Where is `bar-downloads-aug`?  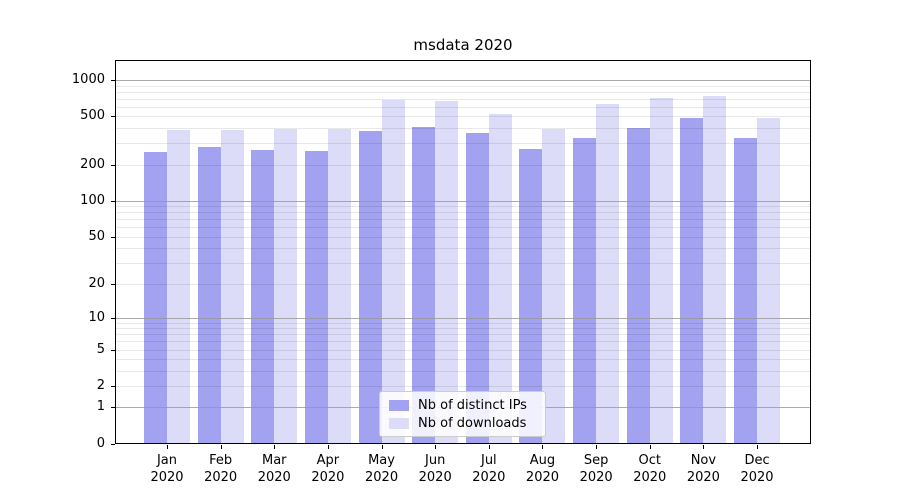
bar-downloads-aug is located at coordinates (554, 286).